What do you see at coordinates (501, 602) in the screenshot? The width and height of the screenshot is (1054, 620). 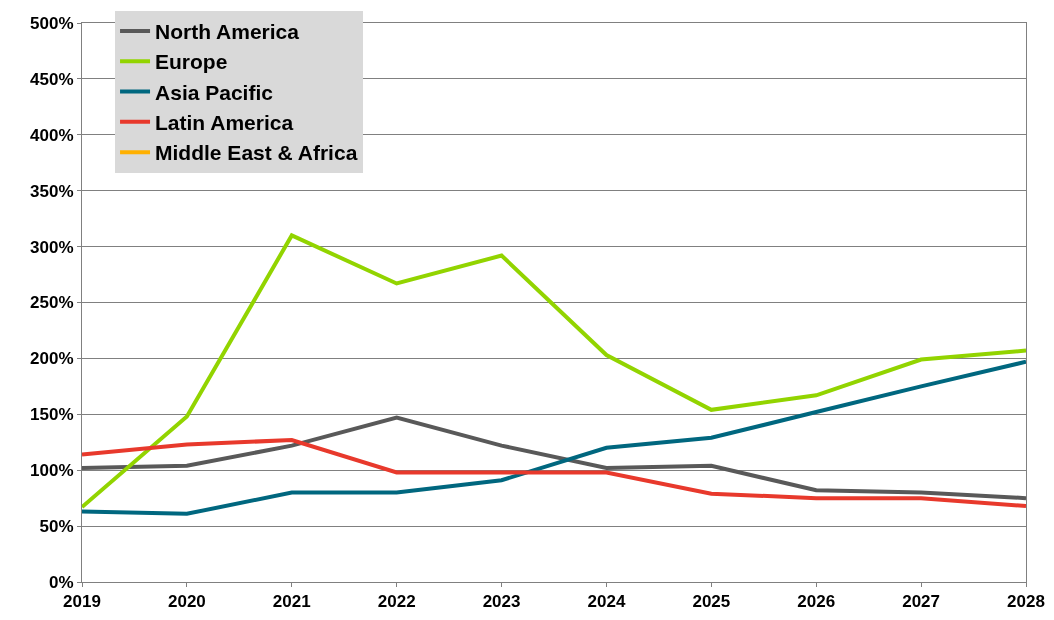 I see `x-tick-label: 2023` at bounding box center [501, 602].